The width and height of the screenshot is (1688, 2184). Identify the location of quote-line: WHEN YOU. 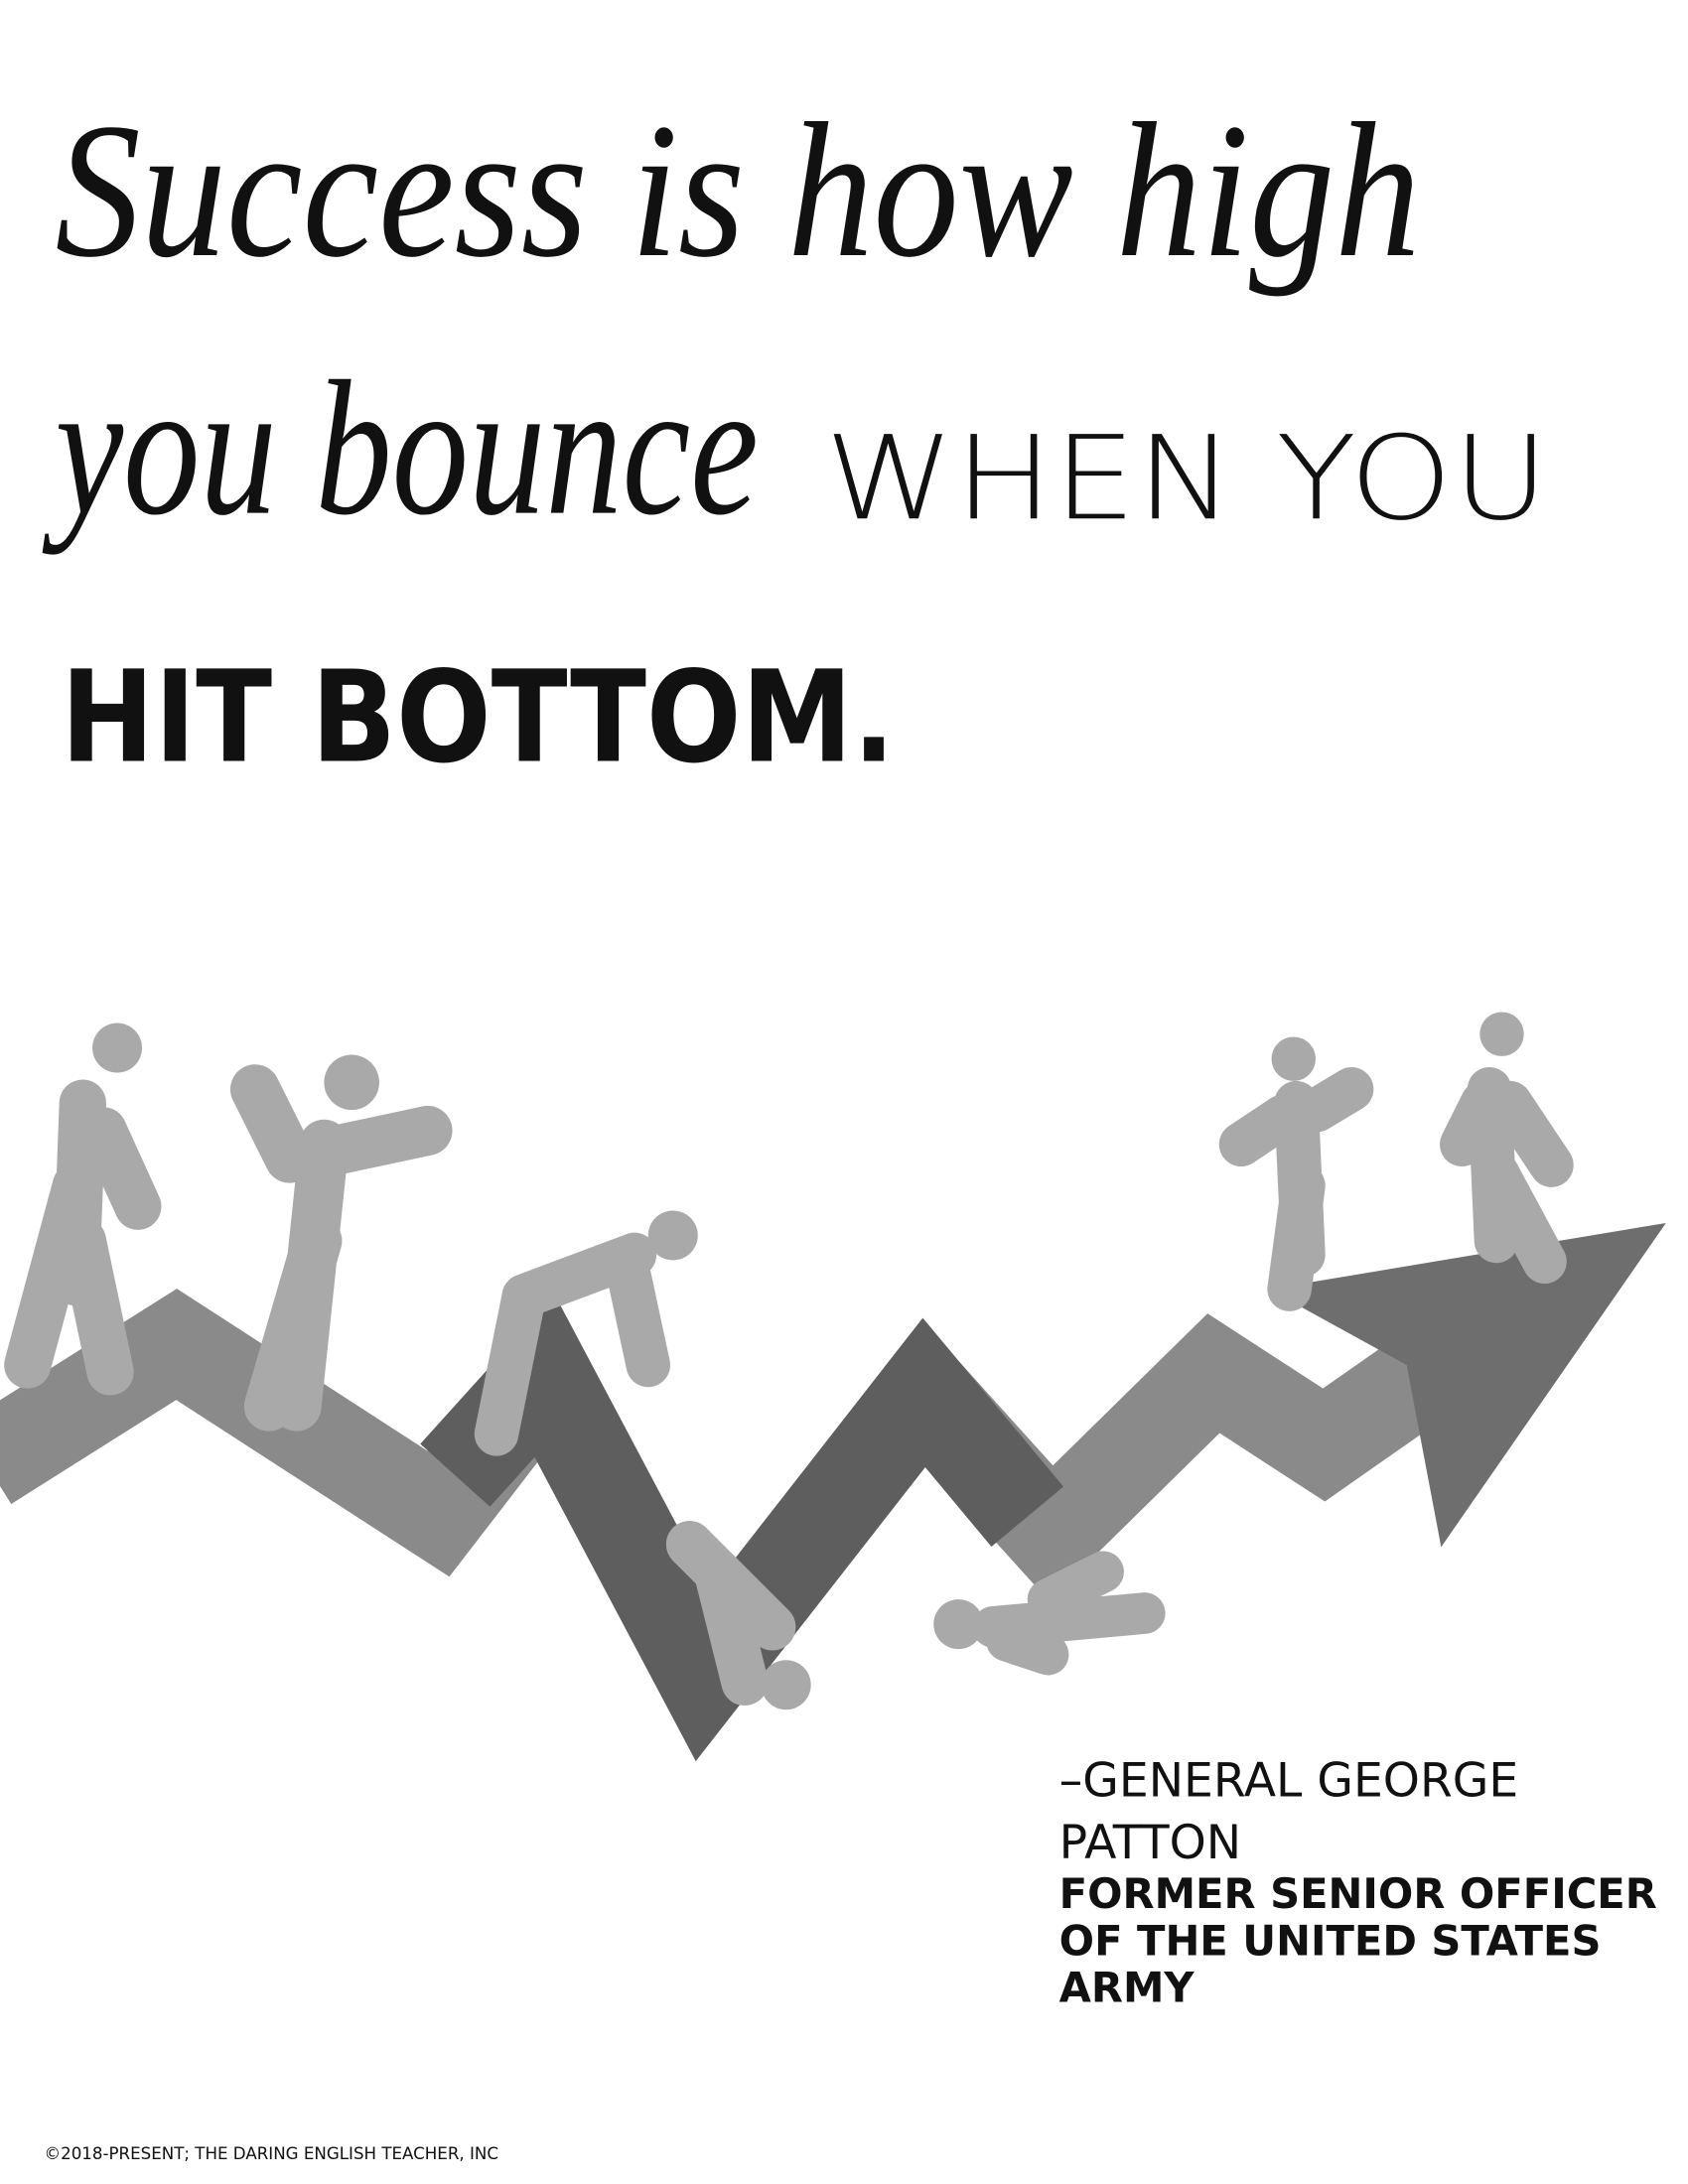
(1187, 478).